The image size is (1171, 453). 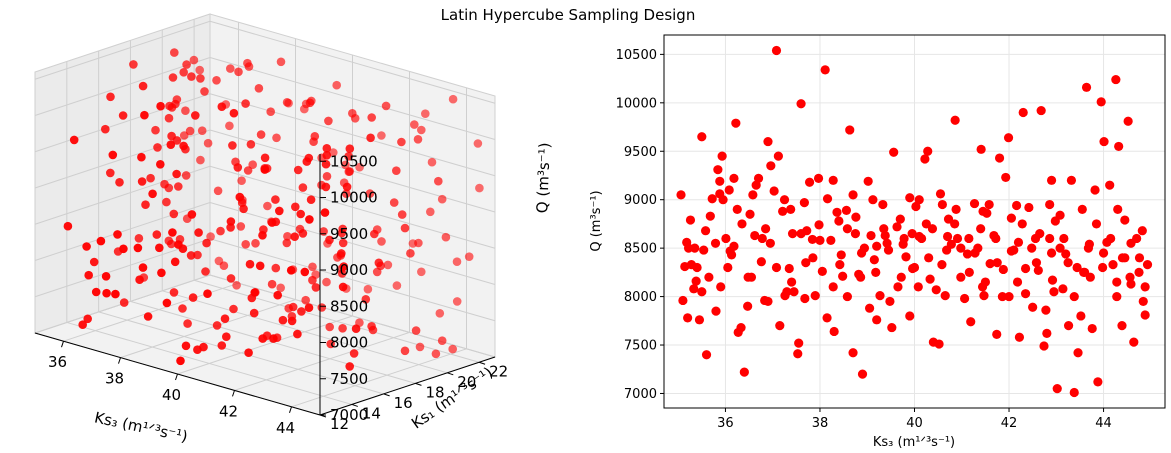 What do you see at coordinates (171, 395) in the screenshot?
I see `x-tick-label-3d: 40` at bounding box center [171, 395].